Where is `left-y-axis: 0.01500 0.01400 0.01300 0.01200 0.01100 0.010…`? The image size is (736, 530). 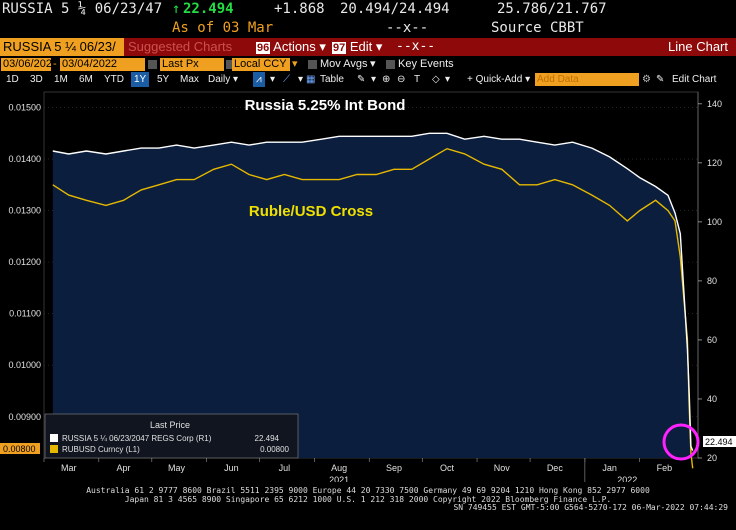
left-y-axis: 0.01500 0.01400 0.01300 0.01200 0.01100 0.010… is located at coordinates (24, 261).